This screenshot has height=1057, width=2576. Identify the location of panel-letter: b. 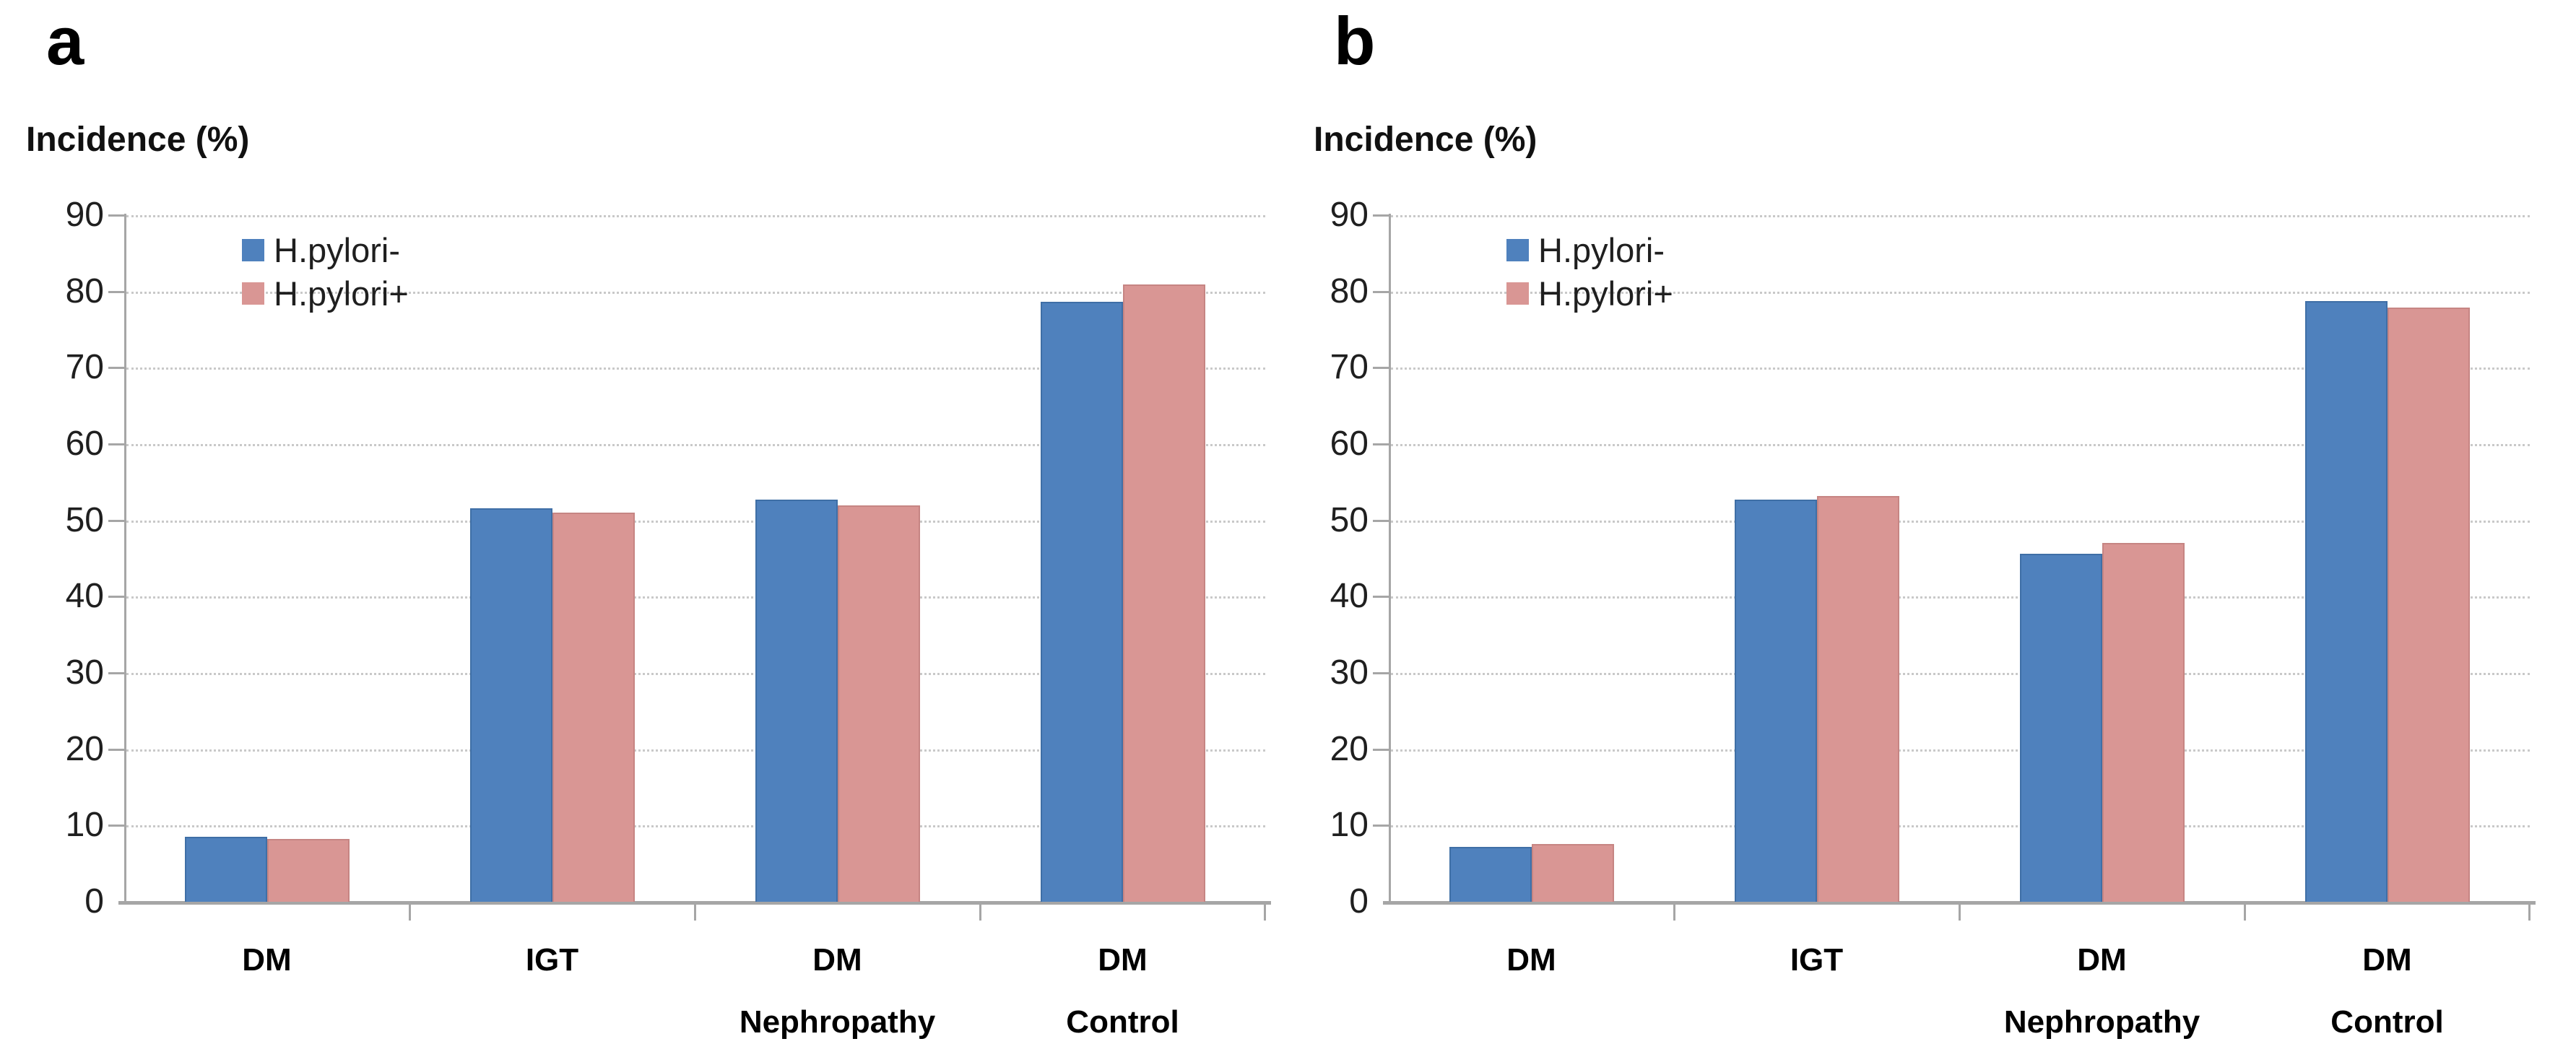
(1355, 41).